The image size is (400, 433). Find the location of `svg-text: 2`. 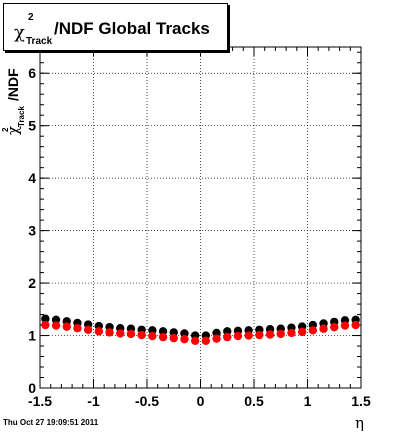

svg-text: 2 is located at coordinates (5, 129).